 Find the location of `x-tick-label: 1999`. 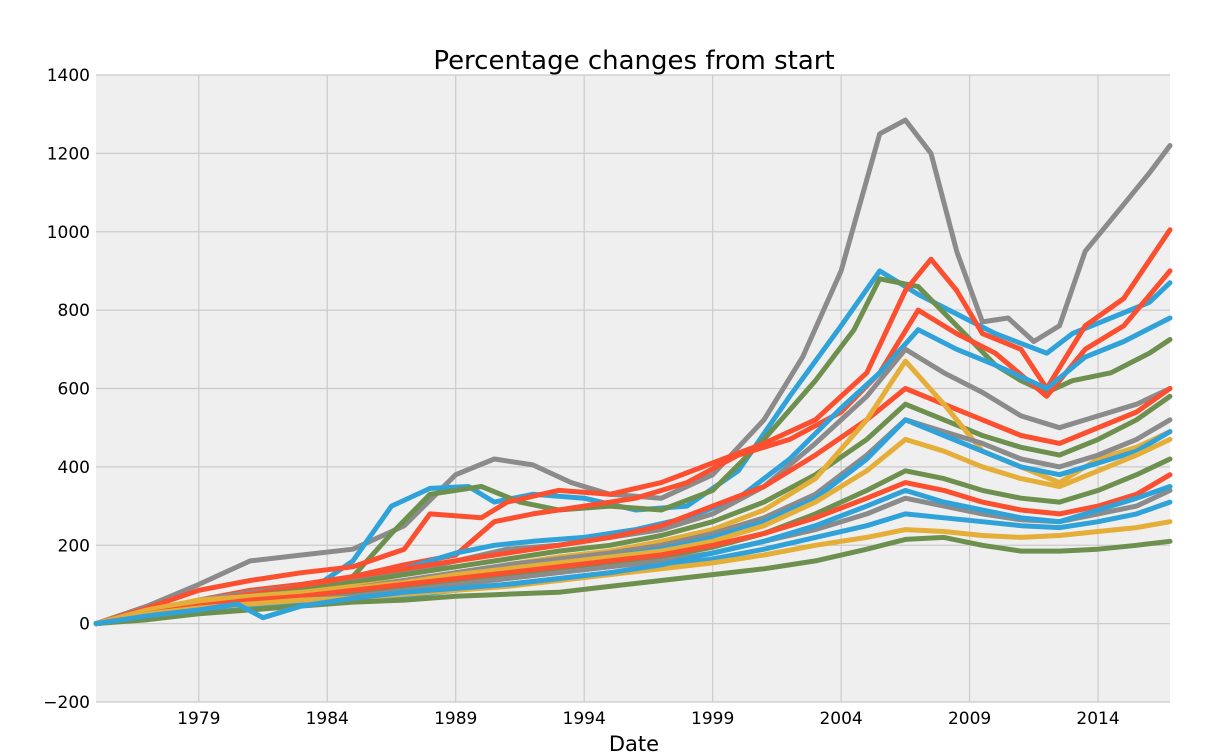

x-tick-label: 1999 is located at coordinates (712, 719).